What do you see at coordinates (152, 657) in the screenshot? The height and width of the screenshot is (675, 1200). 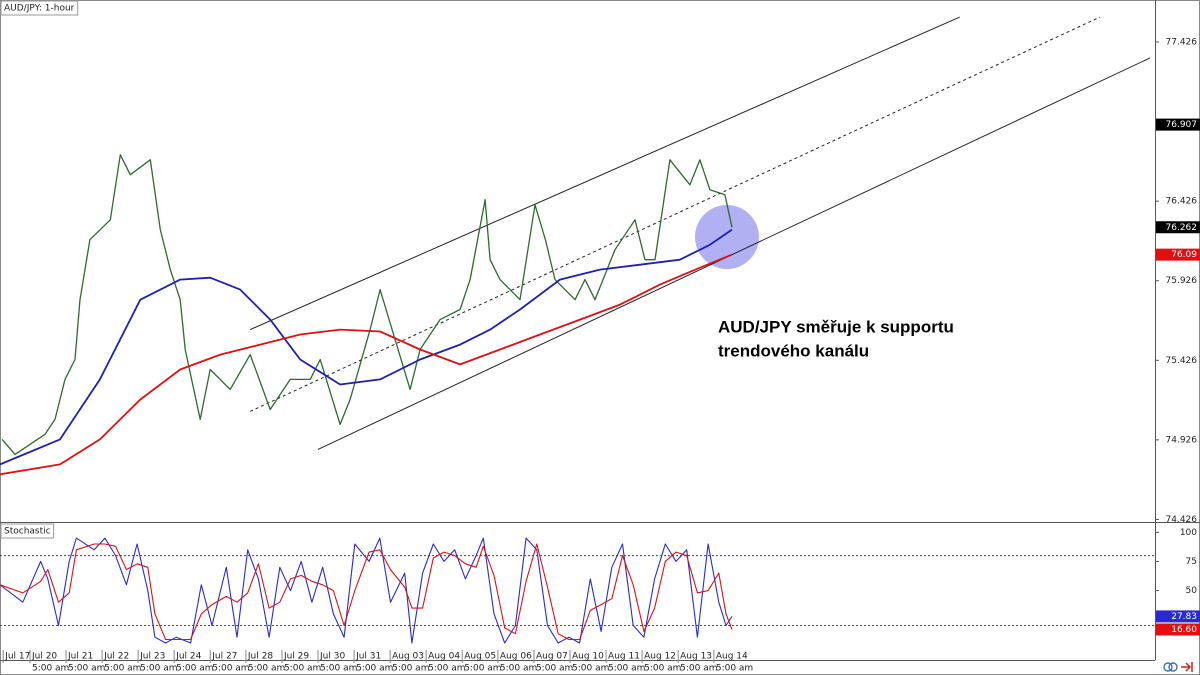 I see `x-tick-label: Jul 23` at bounding box center [152, 657].